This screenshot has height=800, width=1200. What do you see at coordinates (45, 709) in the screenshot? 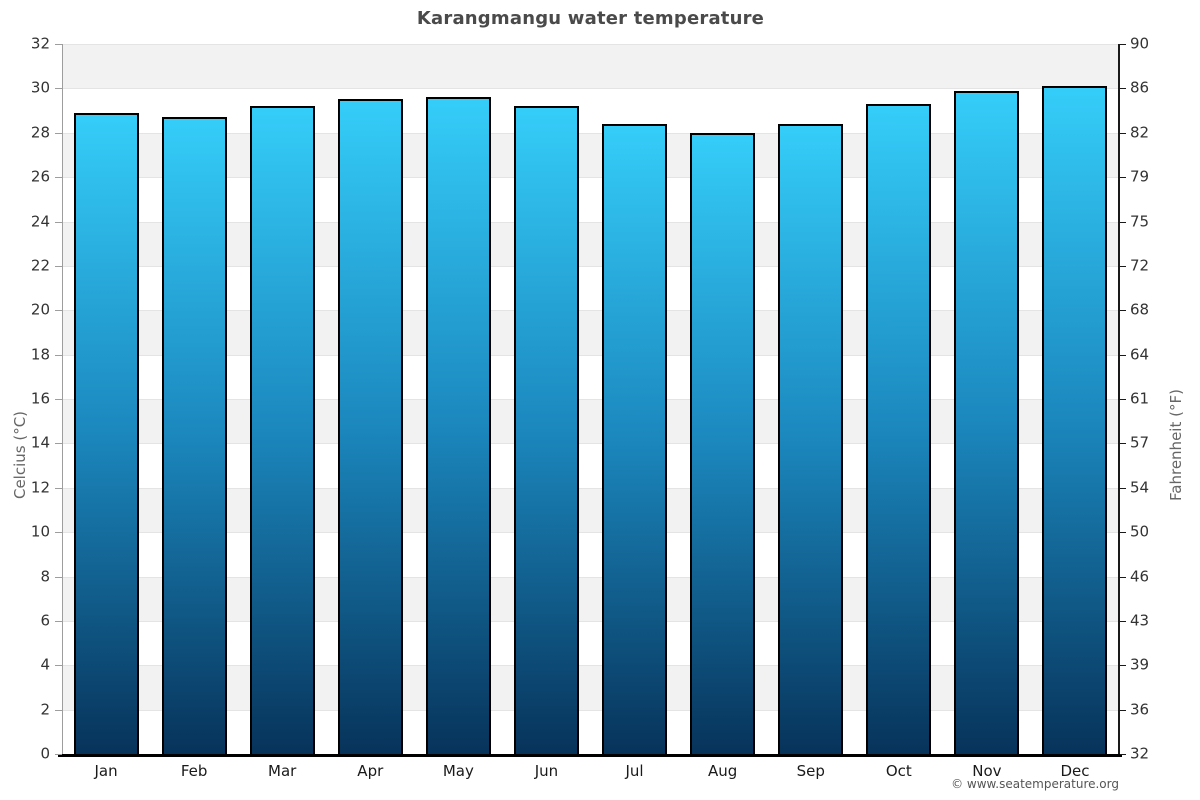
I see `y-tick-label-celsius: 2` at bounding box center [45, 709].